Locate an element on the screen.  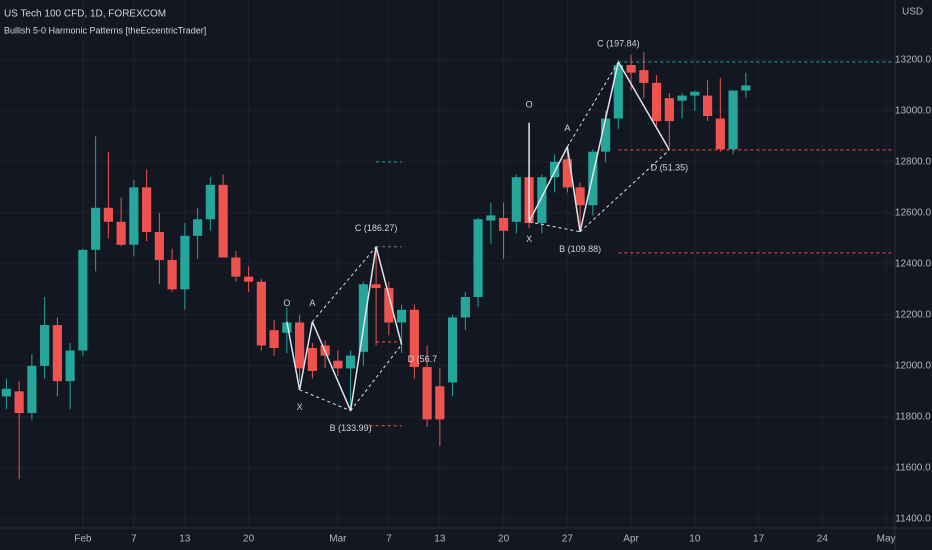
y-tick-label: 11400.0 is located at coordinates (913, 518).